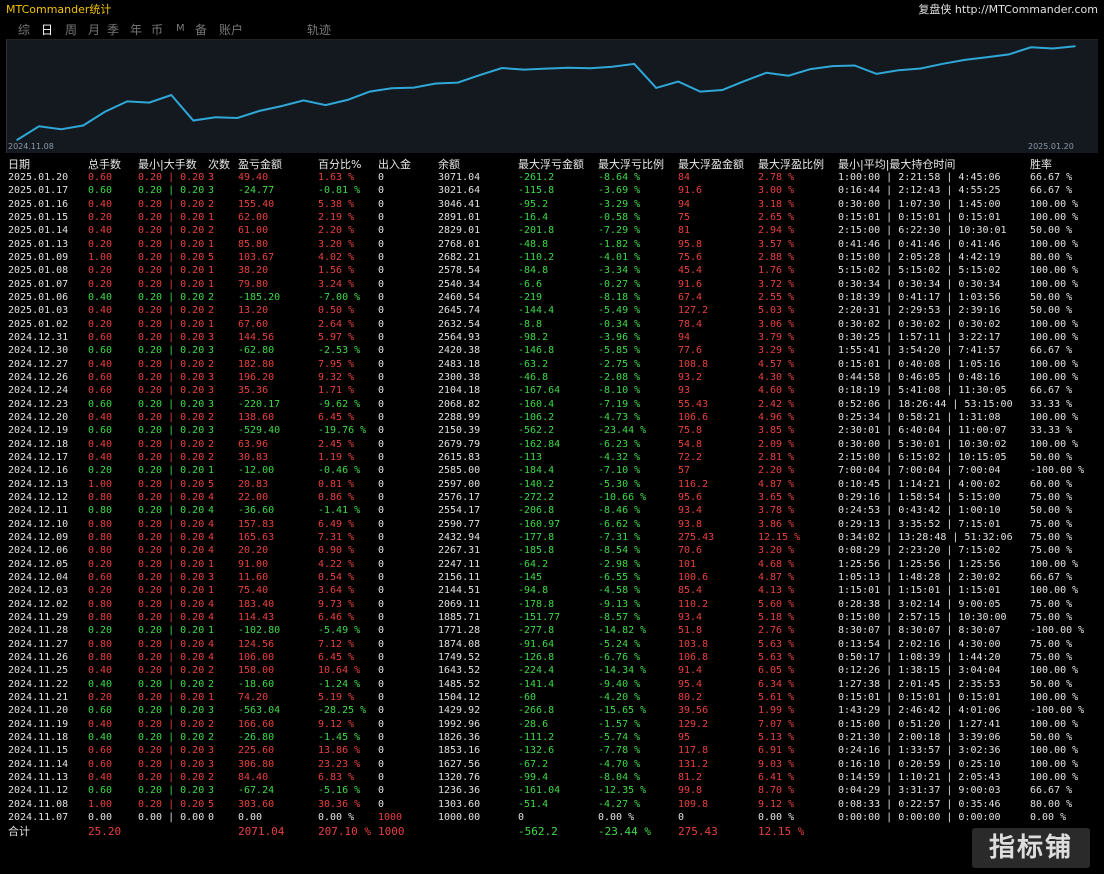 The width and height of the screenshot is (1104, 874). Describe the element at coordinates (180, 28) in the screenshot. I see `tab-m: M` at that location.